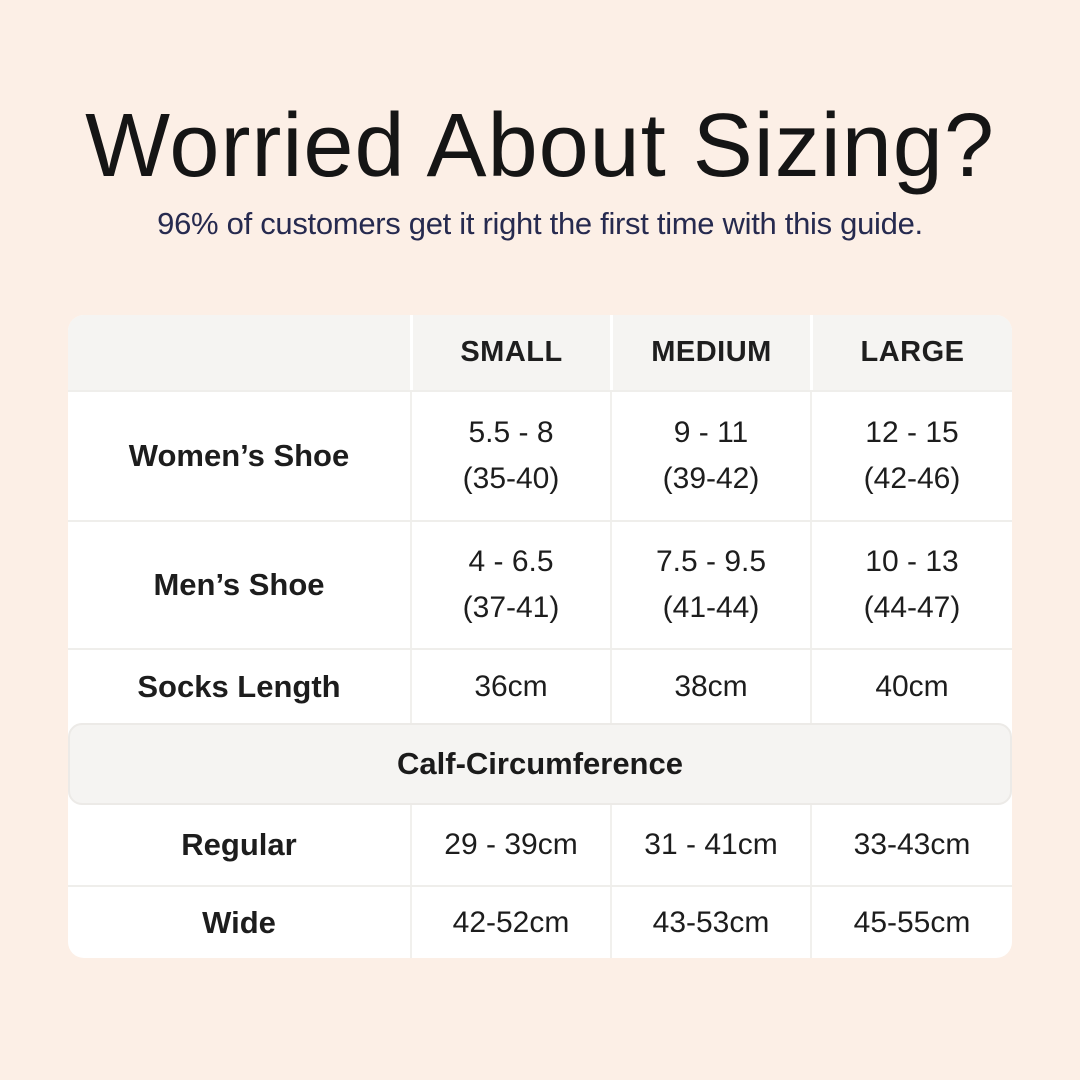 The image size is (1080, 1080). I want to click on cell-main-value: 5.5 - 8, so click(511, 432).